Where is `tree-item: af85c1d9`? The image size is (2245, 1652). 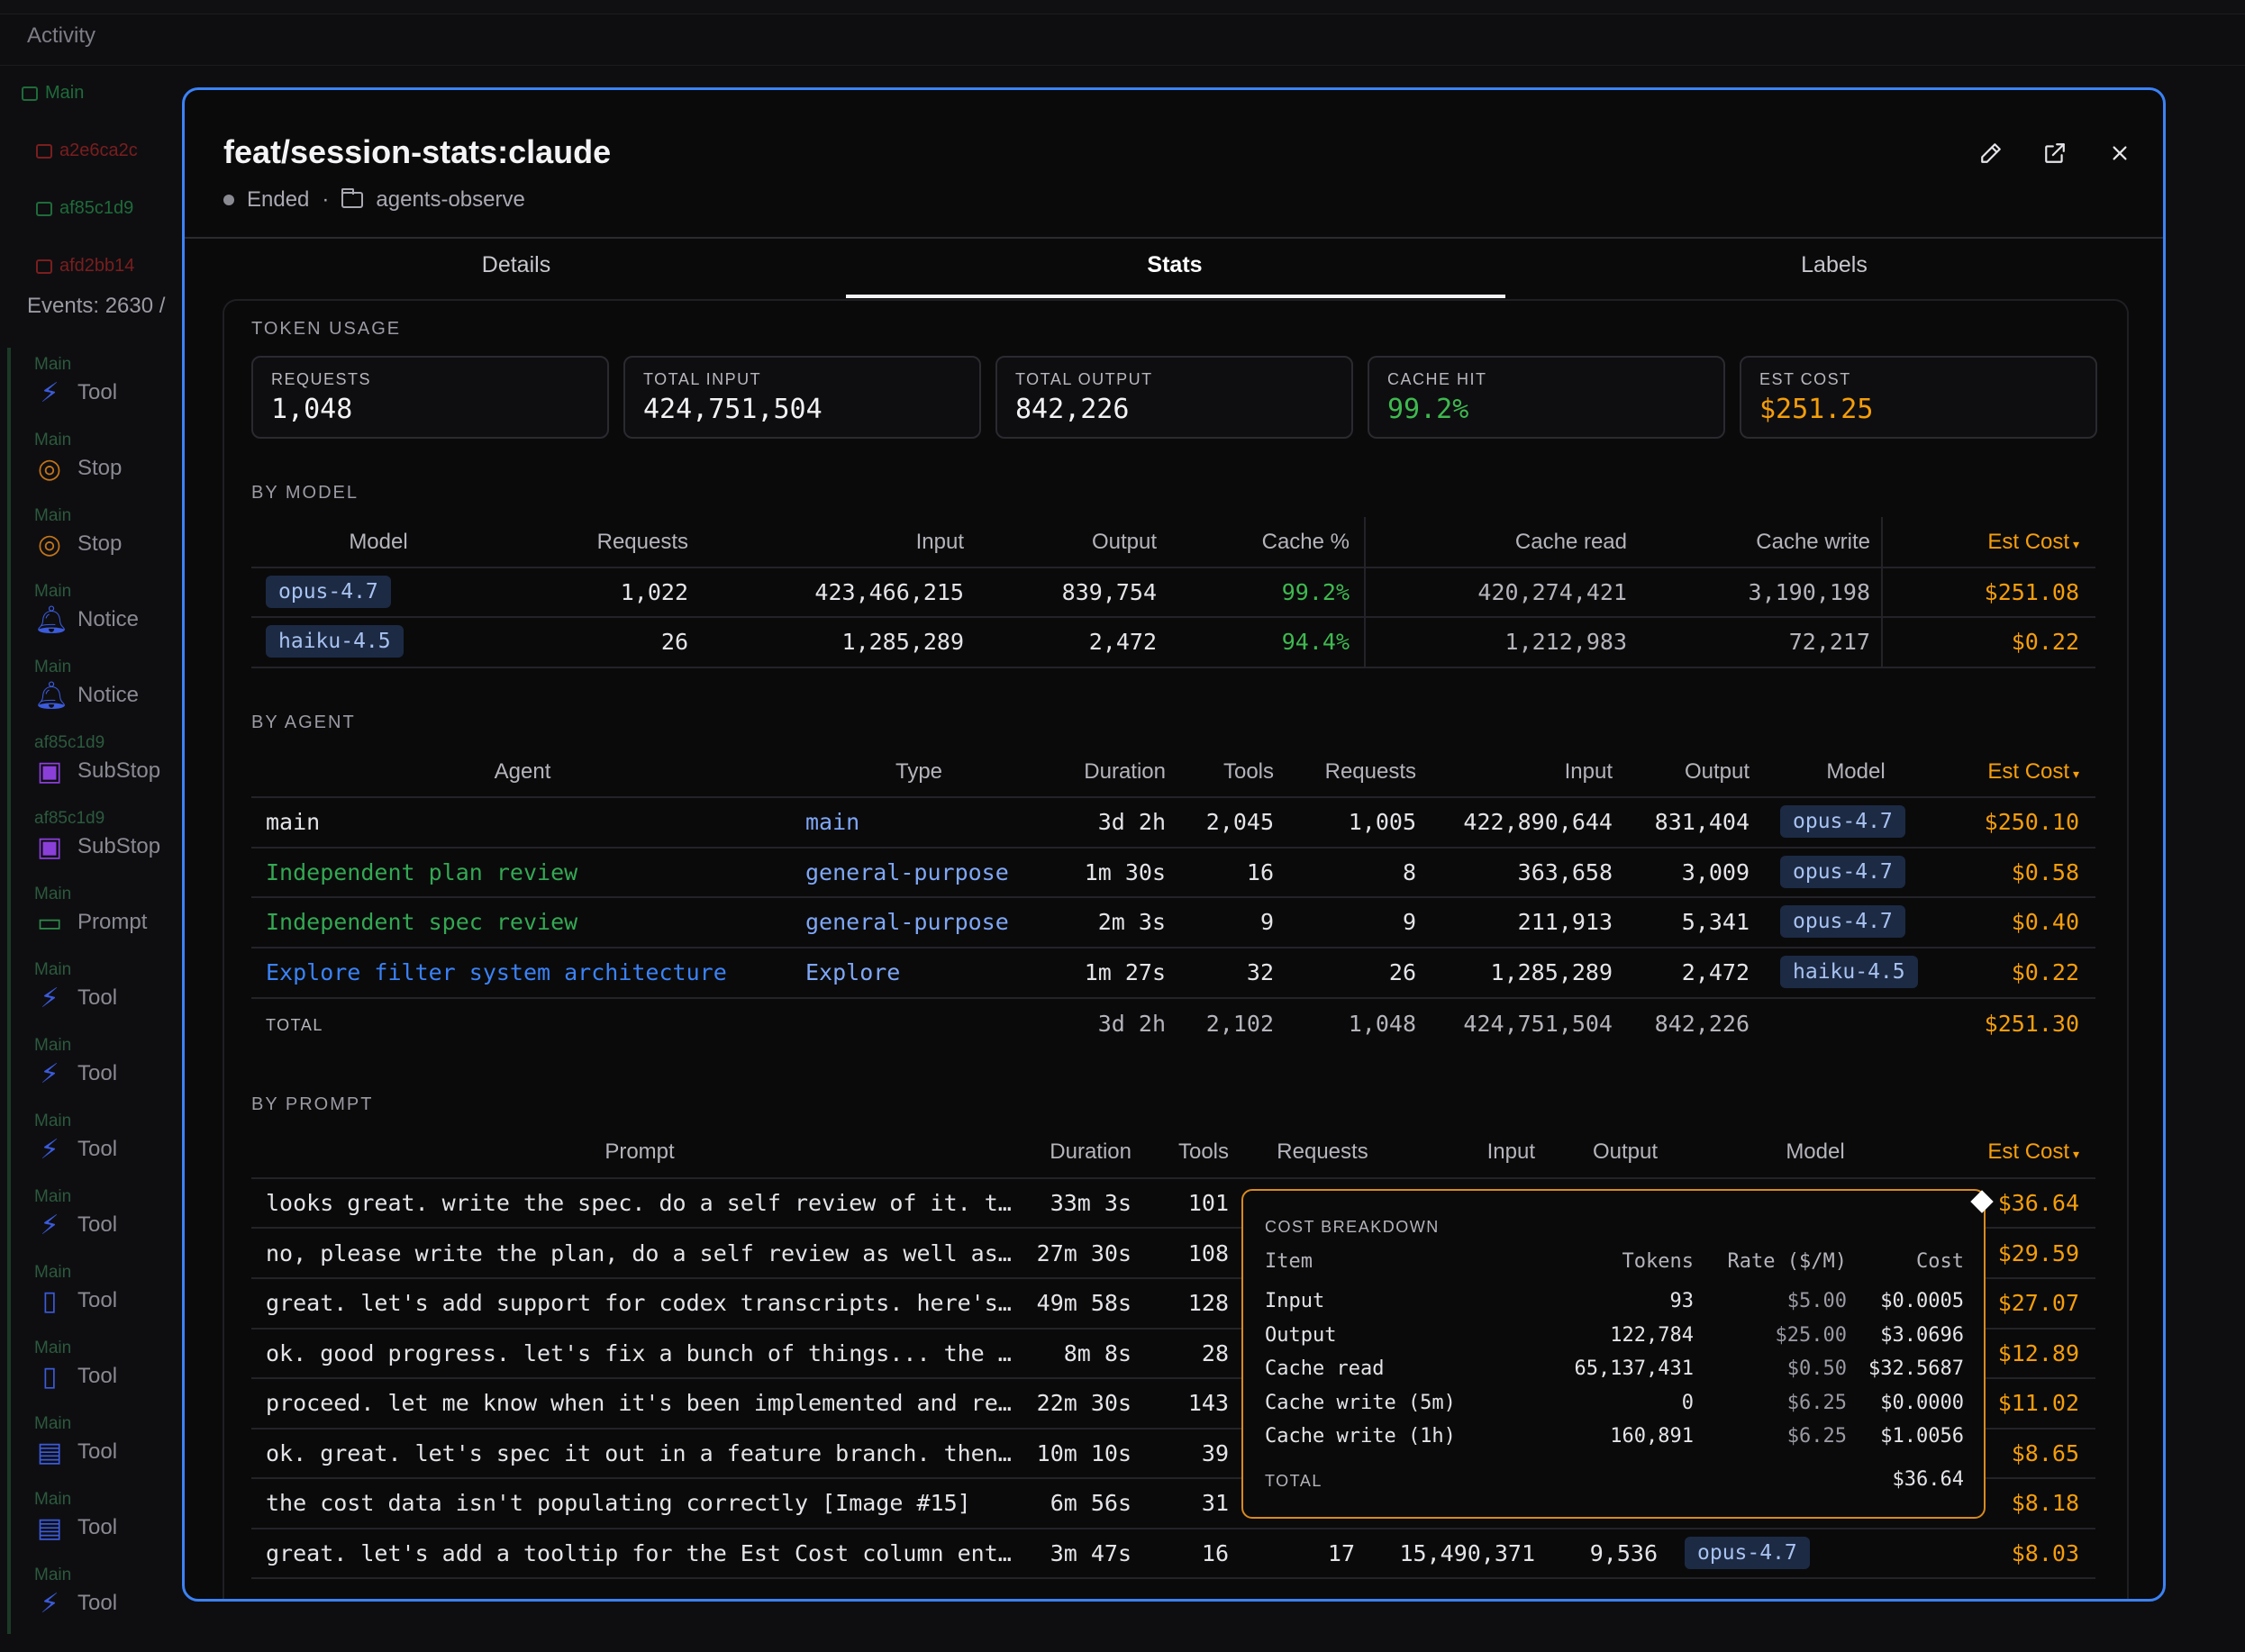
tree-item: af85c1d9 is located at coordinates (84, 208).